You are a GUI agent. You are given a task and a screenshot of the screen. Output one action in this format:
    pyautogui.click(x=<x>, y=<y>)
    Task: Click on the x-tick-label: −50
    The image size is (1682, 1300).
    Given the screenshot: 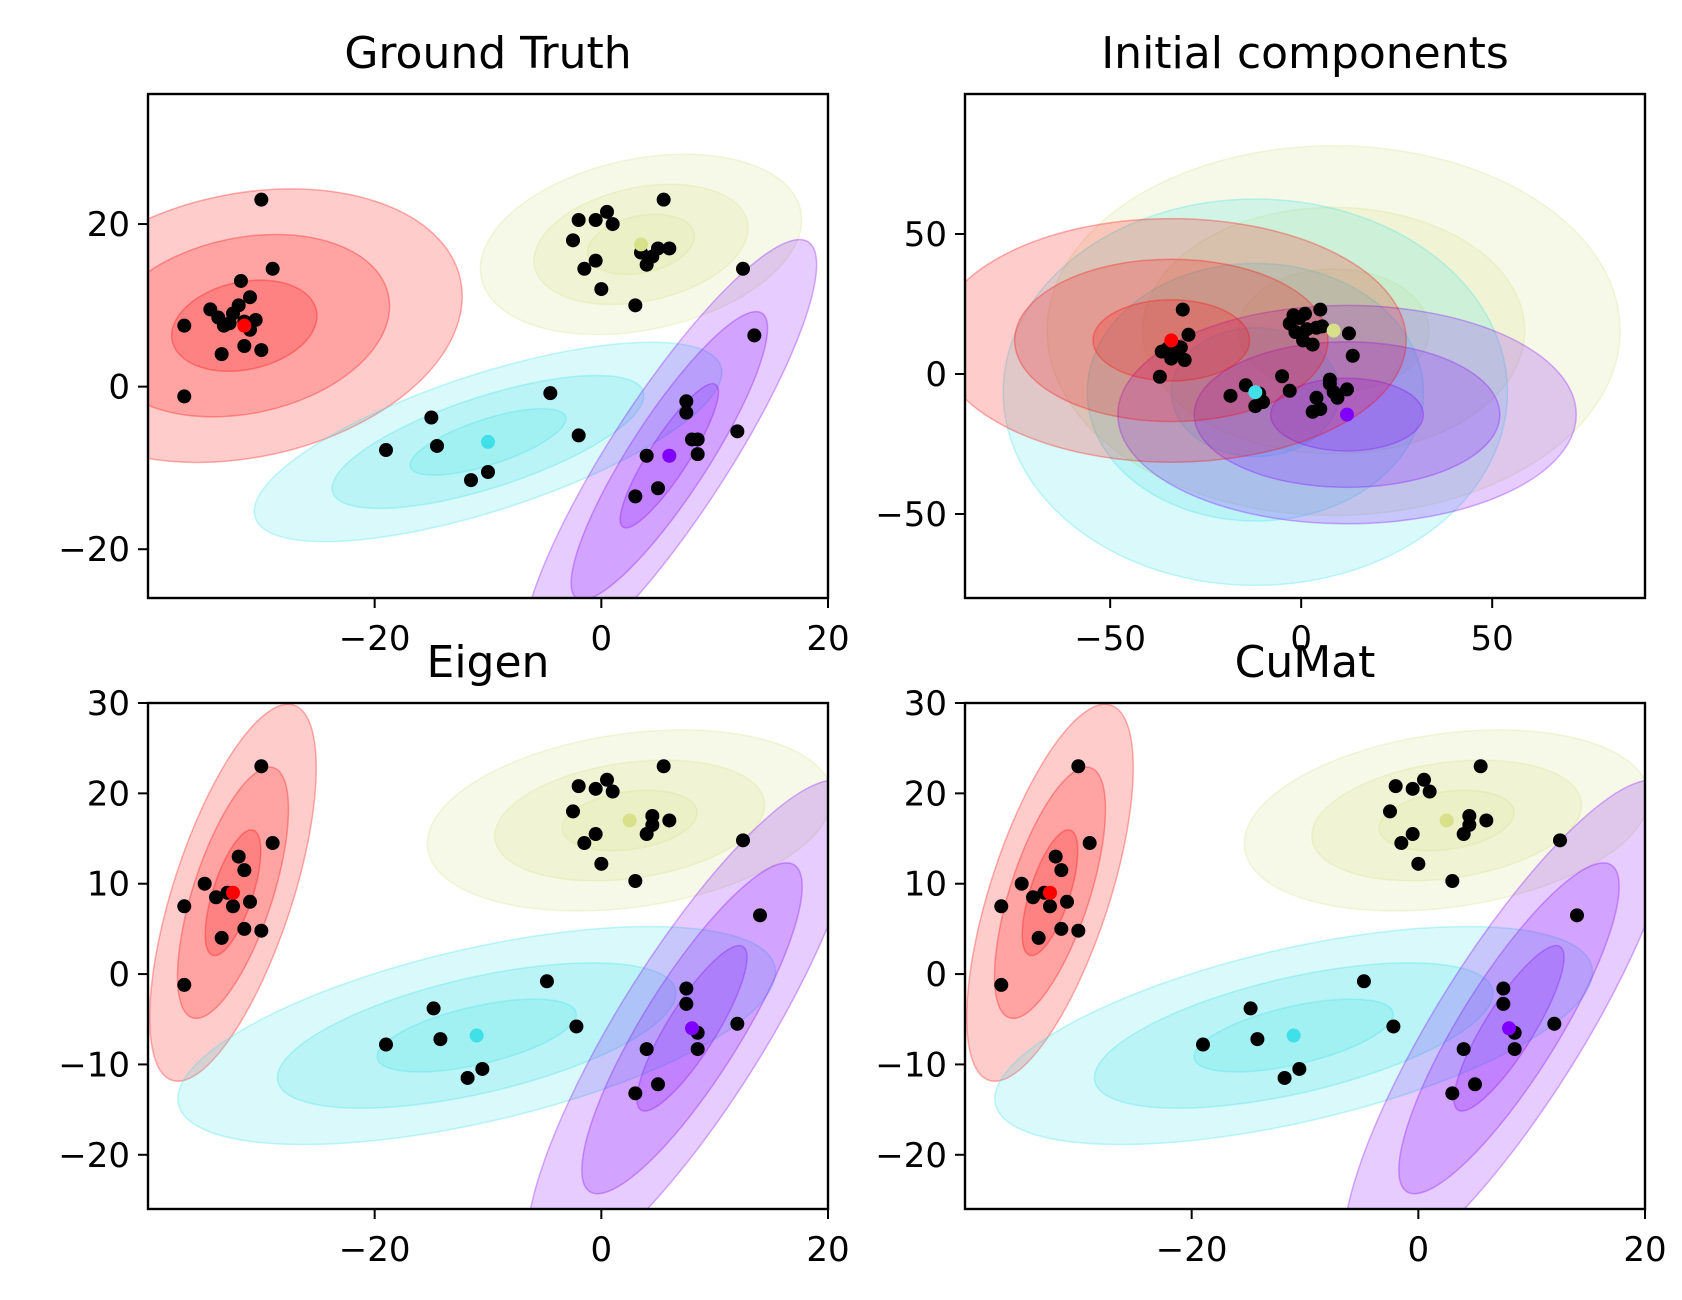 What is the action you would take?
    pyautogui.click(x=1110, y=639)
    